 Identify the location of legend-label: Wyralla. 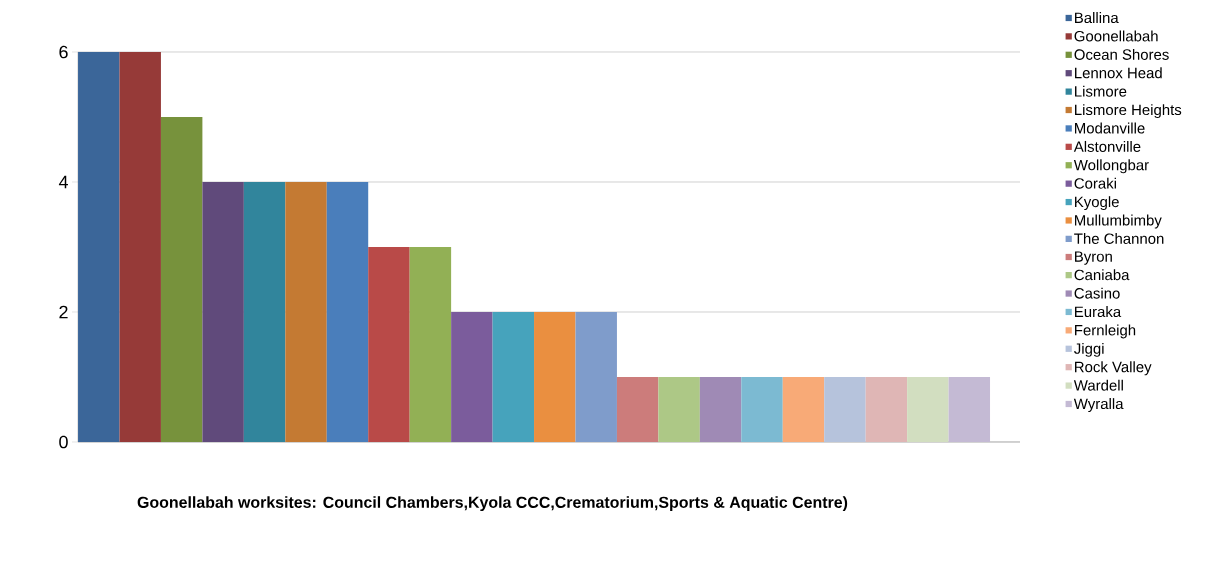
(1098, 405).